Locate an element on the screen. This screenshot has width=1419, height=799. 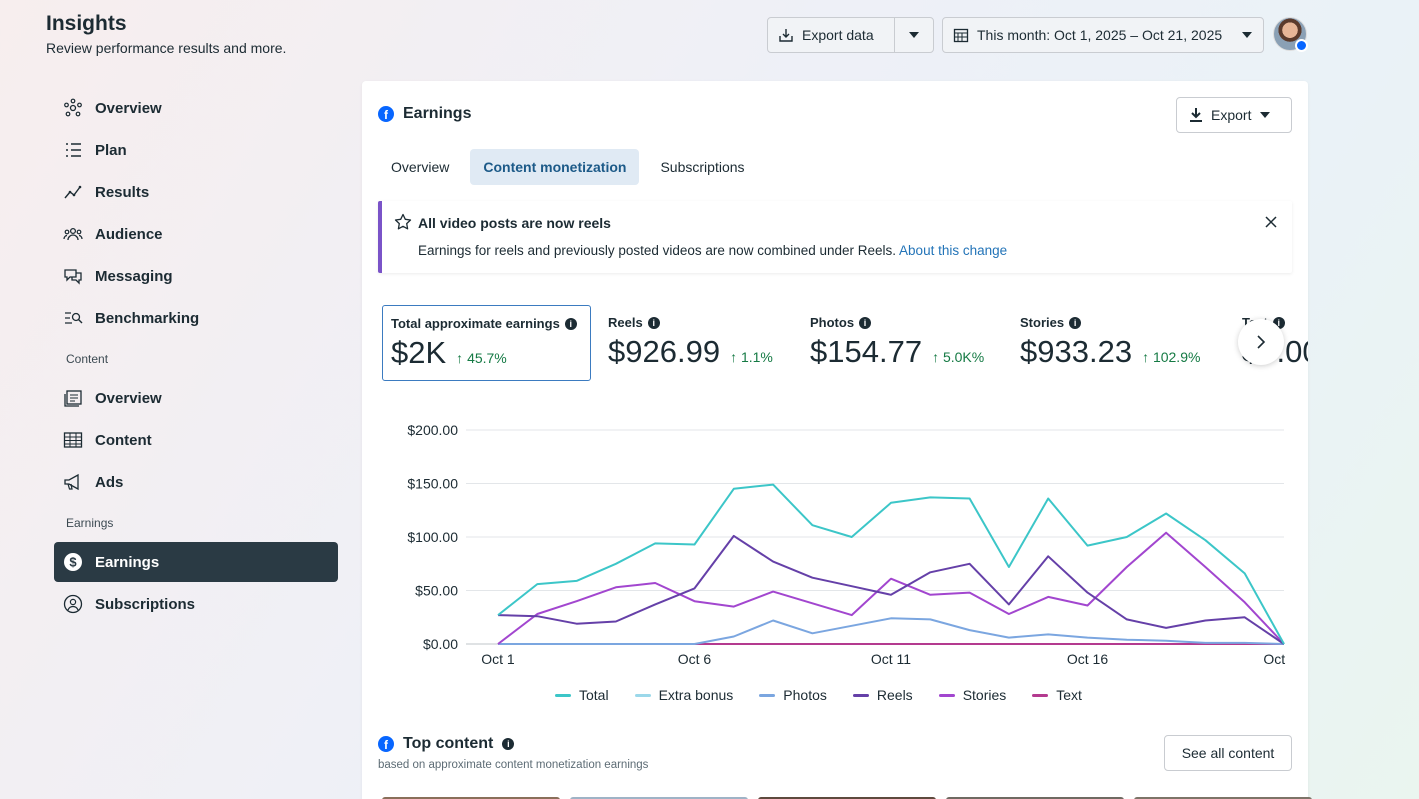
chart-legend: Total Extra bonus Photos Reels Stories Text is located at coordinates (818, 695).